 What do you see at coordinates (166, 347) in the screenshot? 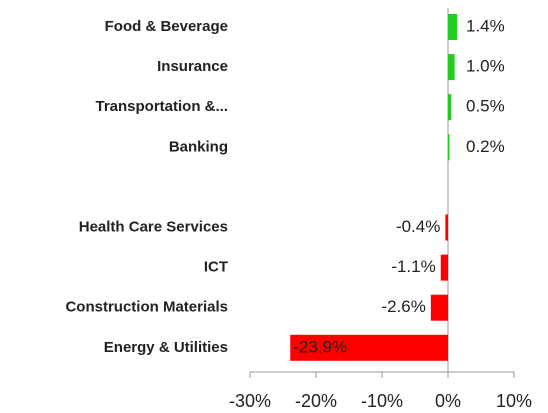
I see `category-label: Energy & Utilities` at bounding box center [166, 347].